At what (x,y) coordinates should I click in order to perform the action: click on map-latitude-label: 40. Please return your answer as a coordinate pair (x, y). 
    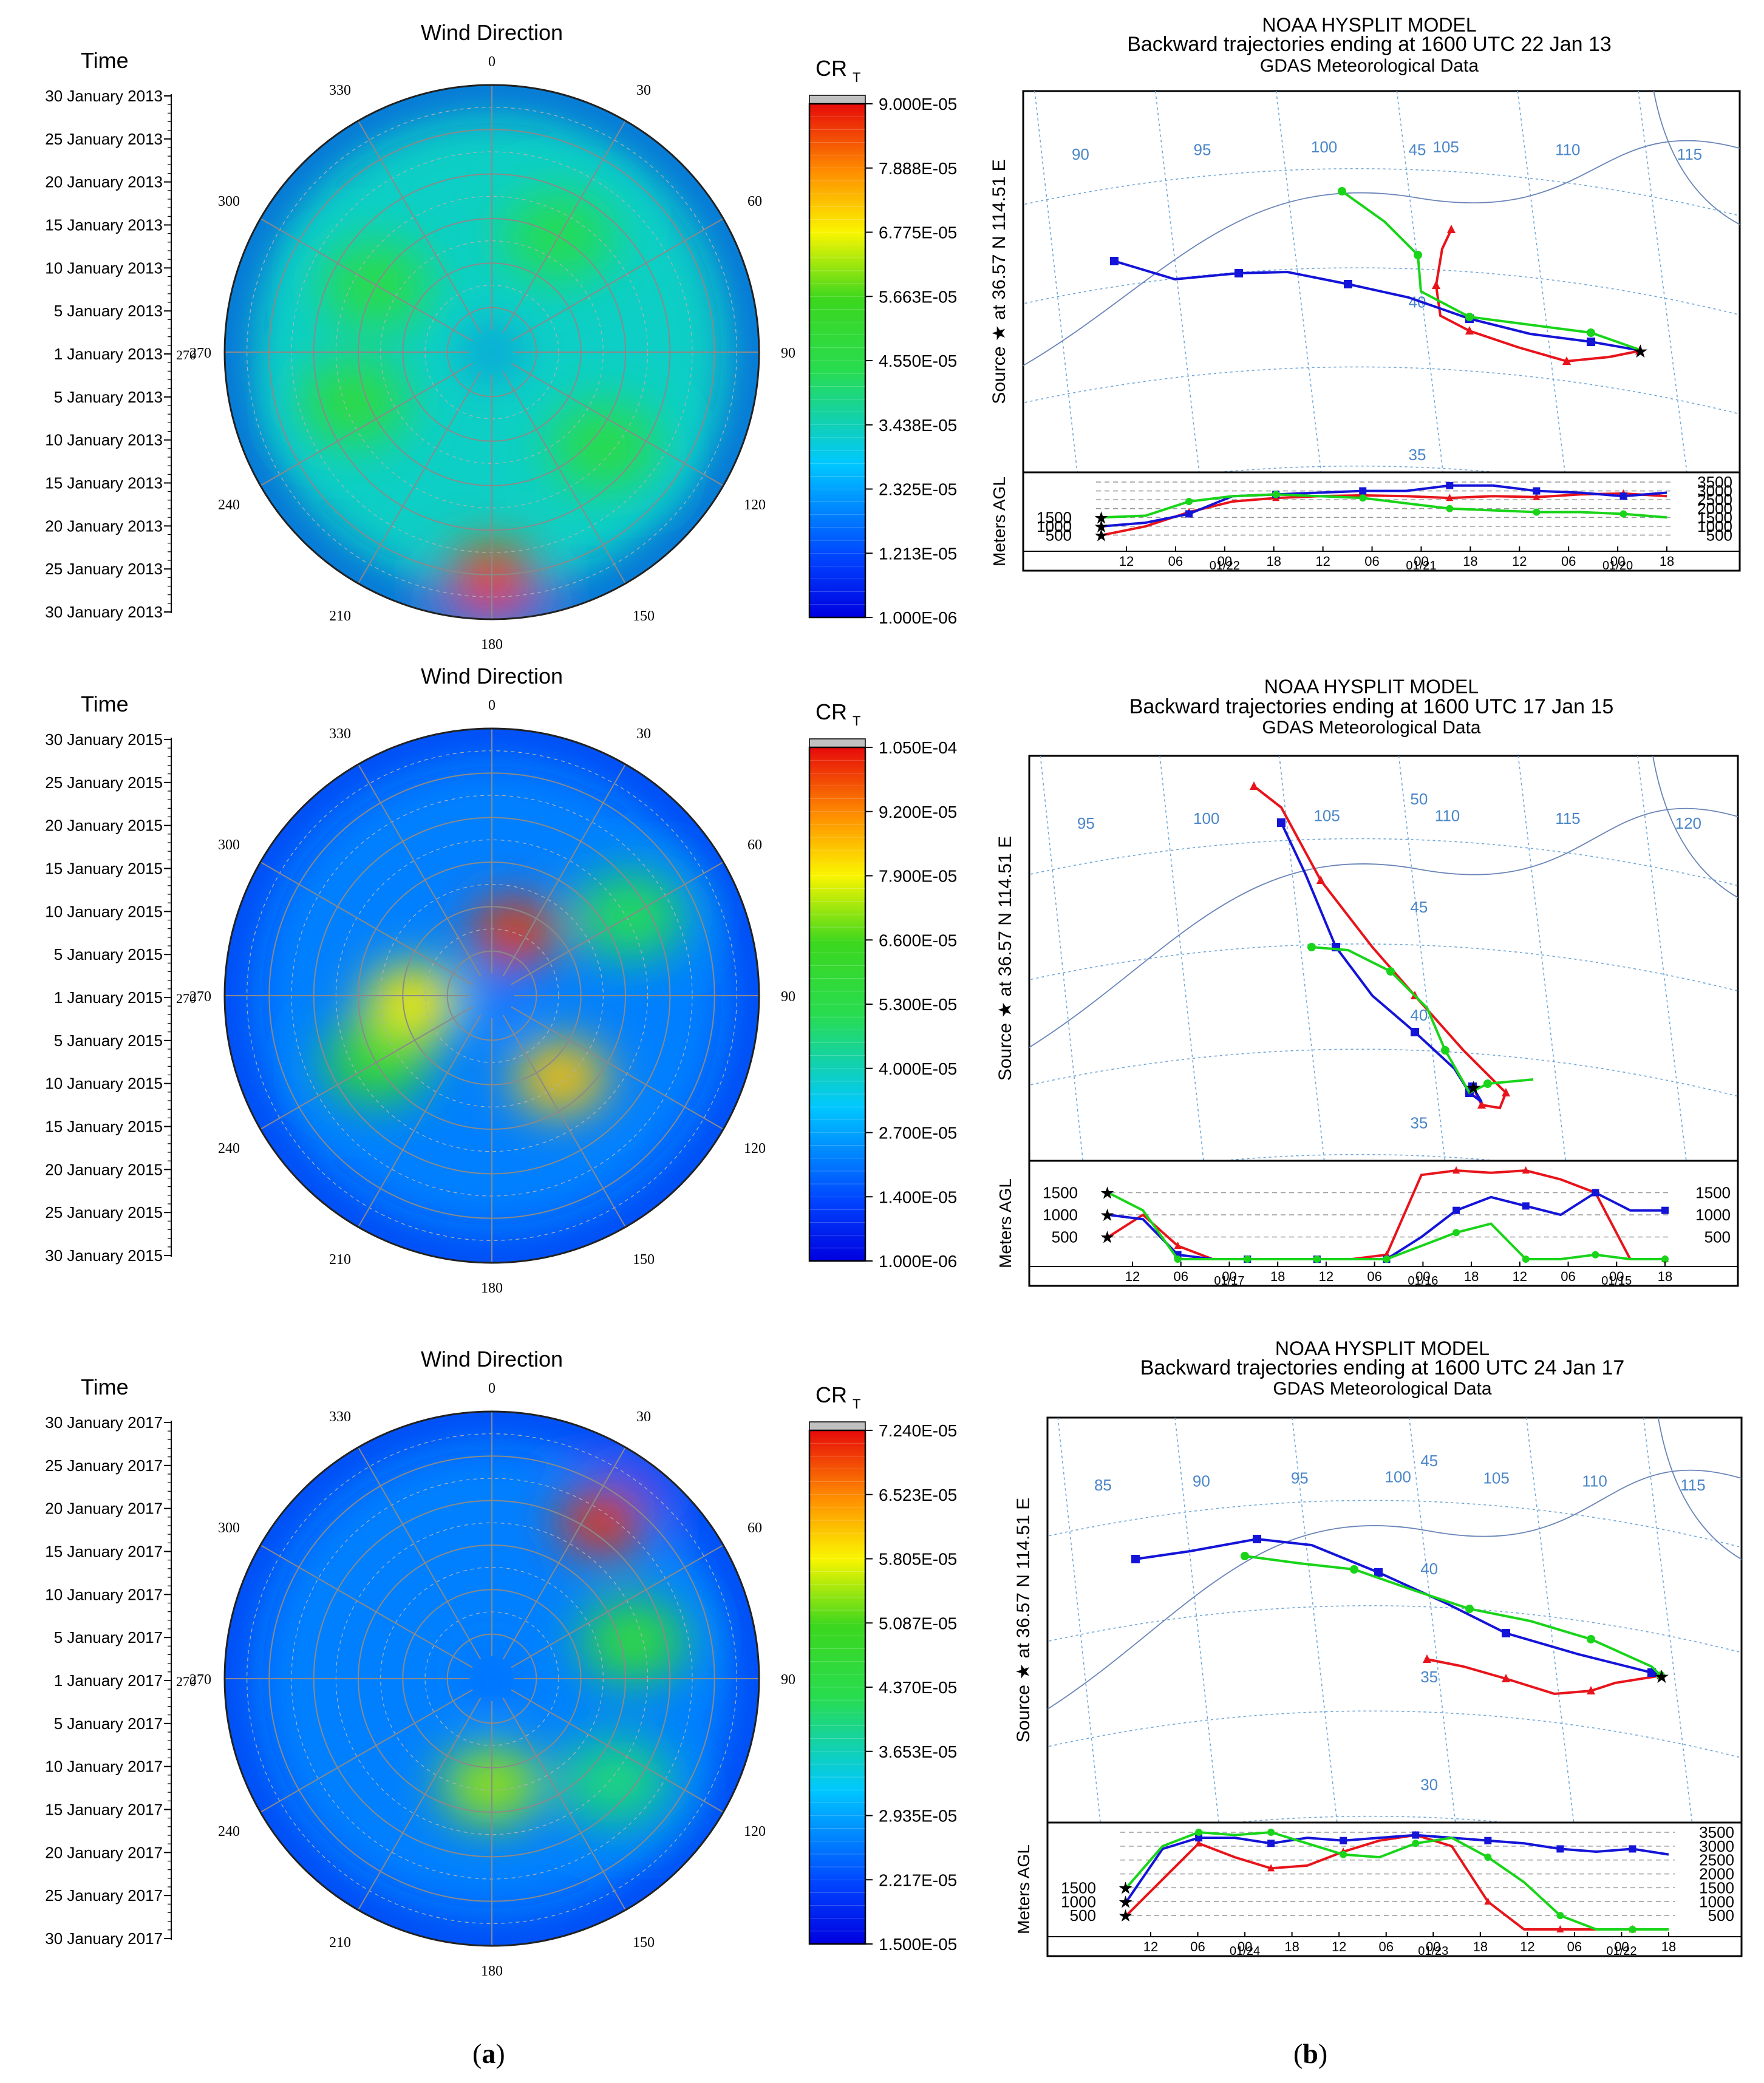
    Looking at the image, I should click on (1429, 1569).